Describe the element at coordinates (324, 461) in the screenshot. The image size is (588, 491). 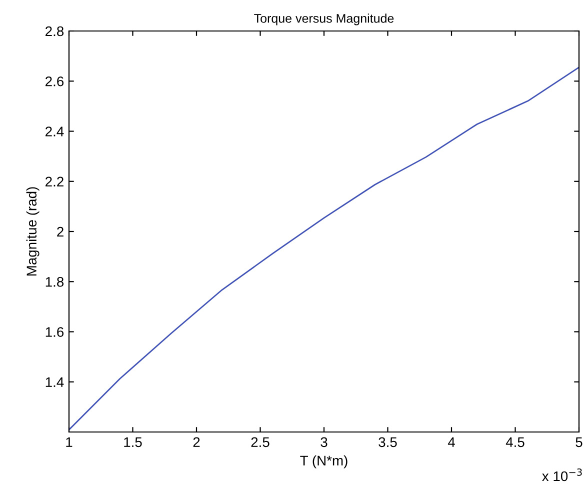
I see `x-axis-title: T (N*m)` at that location.